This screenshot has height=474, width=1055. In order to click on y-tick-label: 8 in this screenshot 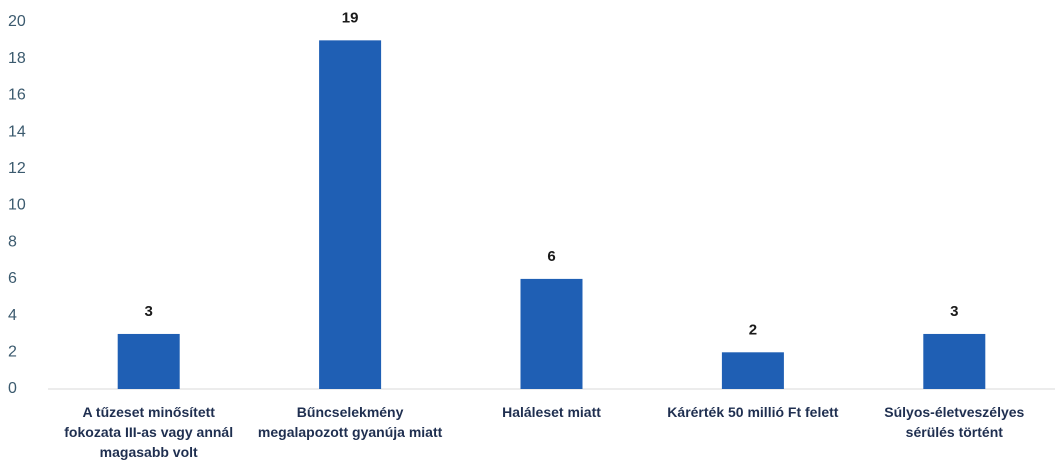, I will do `click(12, 241)`.